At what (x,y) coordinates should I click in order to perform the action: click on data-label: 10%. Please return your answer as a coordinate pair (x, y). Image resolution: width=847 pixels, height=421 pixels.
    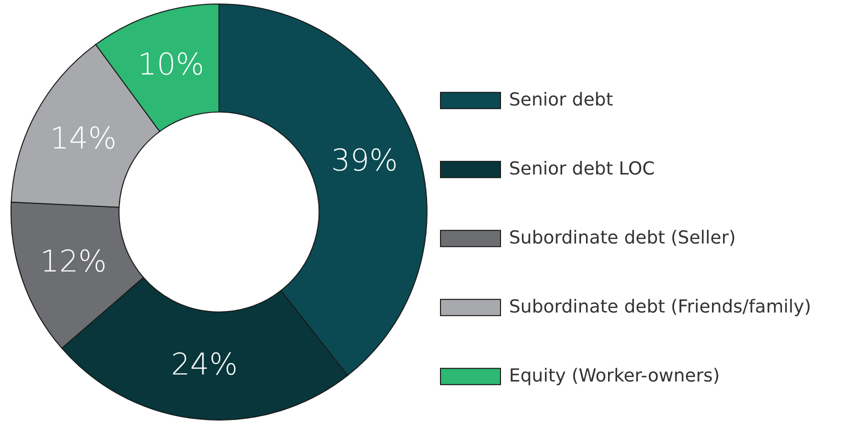
    Looking at the image, I should click on (171, 65).